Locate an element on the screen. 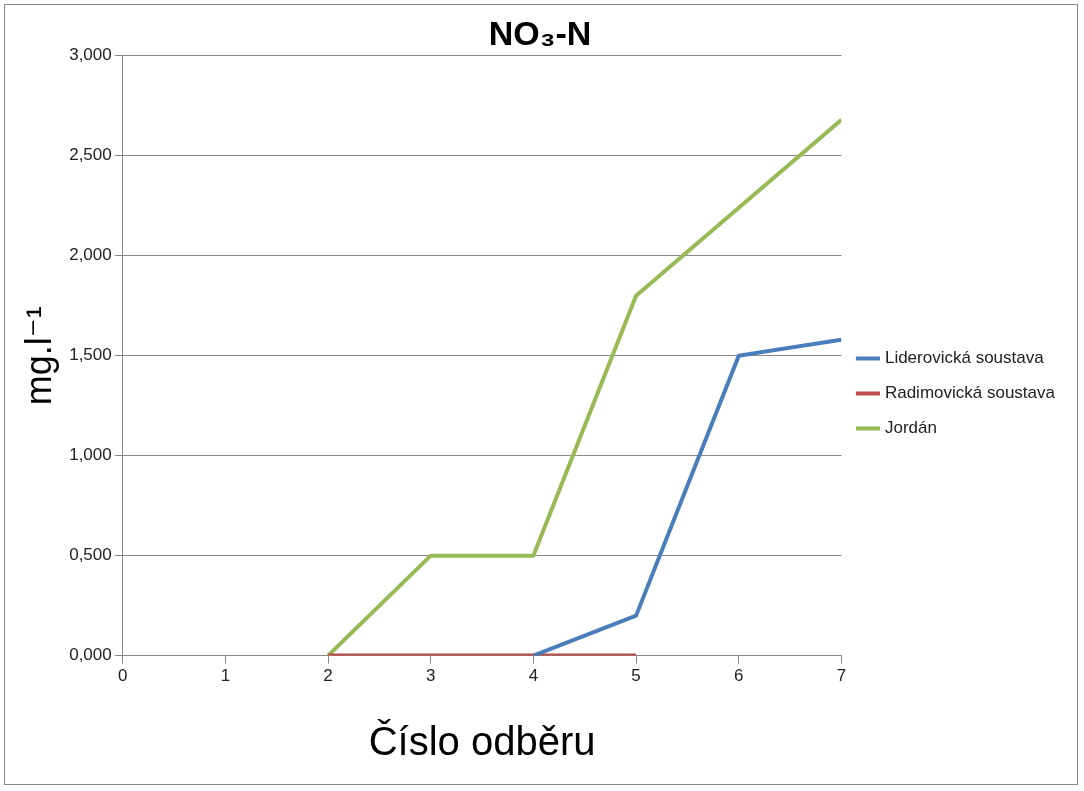  x-tick-label: 2 is located at coordinates (328, 676).